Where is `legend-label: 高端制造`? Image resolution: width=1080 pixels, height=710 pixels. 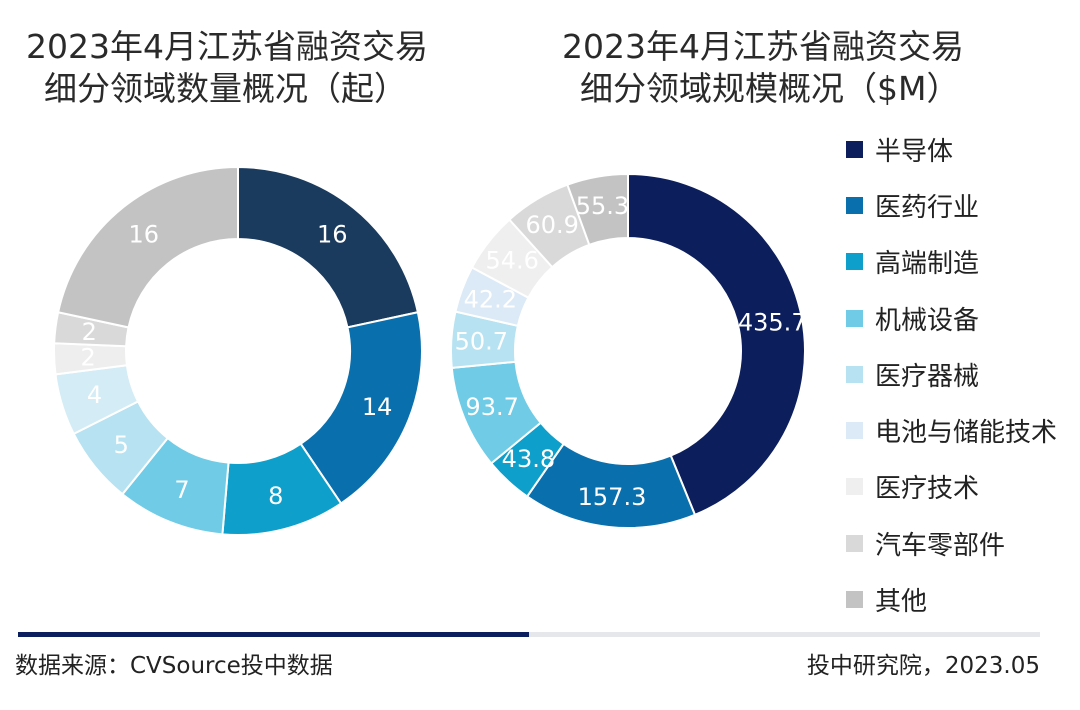
legend-label: 高端制造 is located at coordinates (927, 264).